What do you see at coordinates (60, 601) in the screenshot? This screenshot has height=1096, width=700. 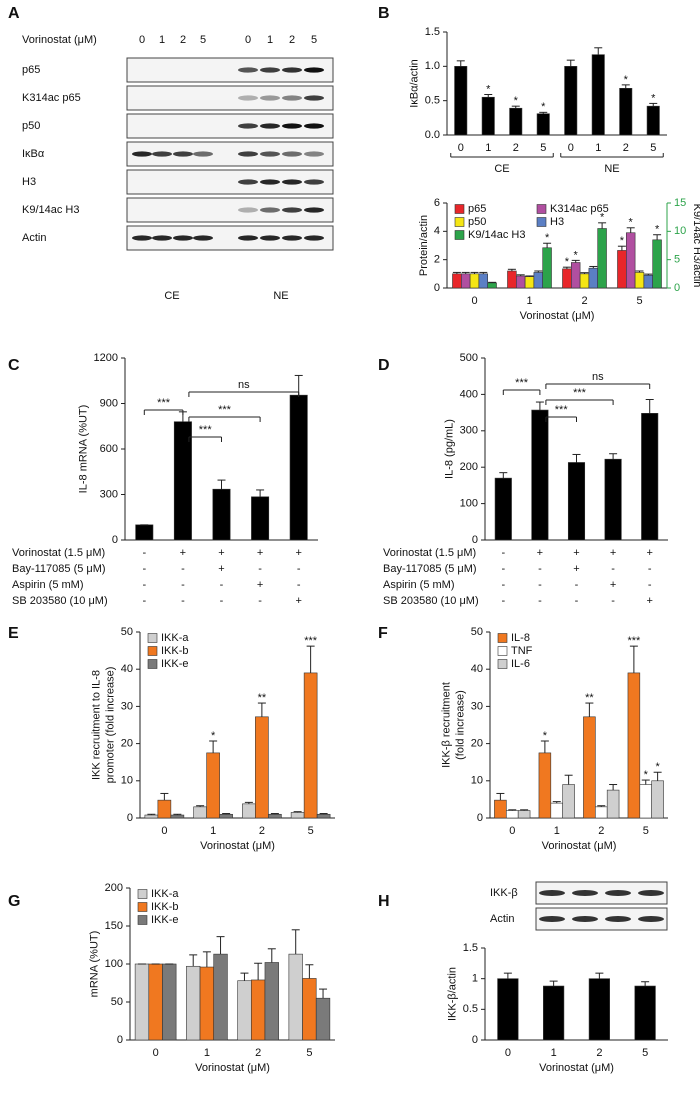 I see `treatment-label: SB 203580 (10 μM)` at bounding box center [60, 601].